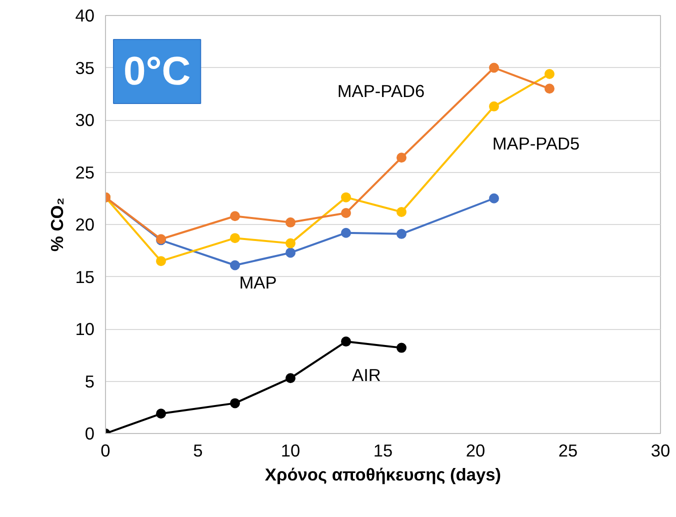 The width and height of the screenshot is (676, 517). Describe the element at coordinates (89, 381) in the screenshot. I see `y-tick-label: 5` at that location.